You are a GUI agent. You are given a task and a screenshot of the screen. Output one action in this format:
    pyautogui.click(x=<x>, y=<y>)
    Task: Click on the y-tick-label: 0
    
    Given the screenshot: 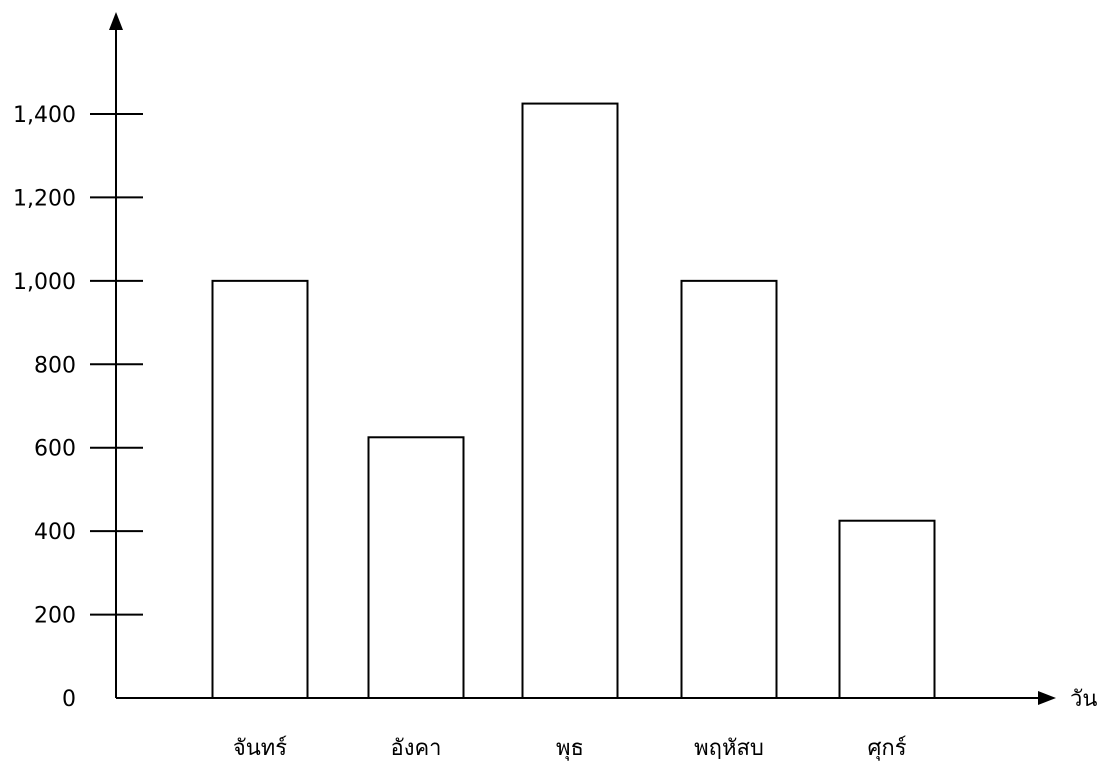 What is the action you would take?
    pyautogui.click(x=69, y=699)
    